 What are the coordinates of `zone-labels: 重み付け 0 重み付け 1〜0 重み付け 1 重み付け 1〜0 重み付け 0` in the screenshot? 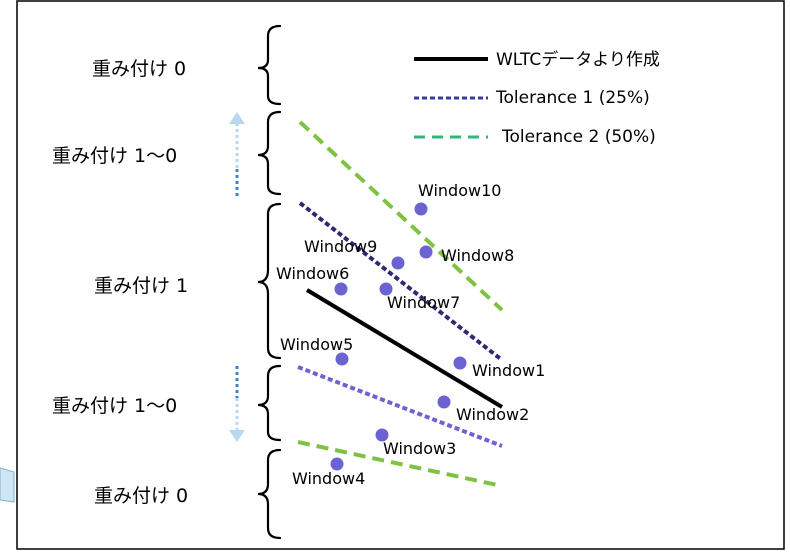 It's located at (120, 282).